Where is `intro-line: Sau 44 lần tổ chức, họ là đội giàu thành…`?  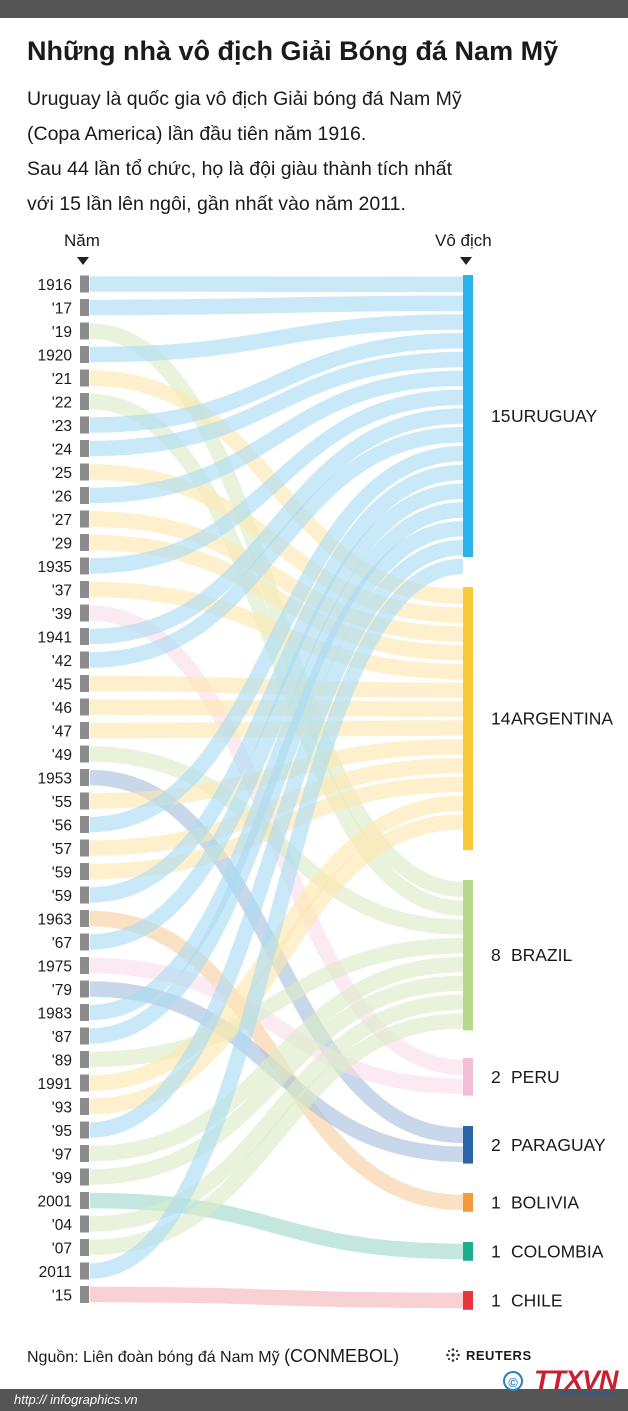 intro-line: Sau 44 lần tổ chức, họ là đội giàu thành… is located at coordinates (240, 169).